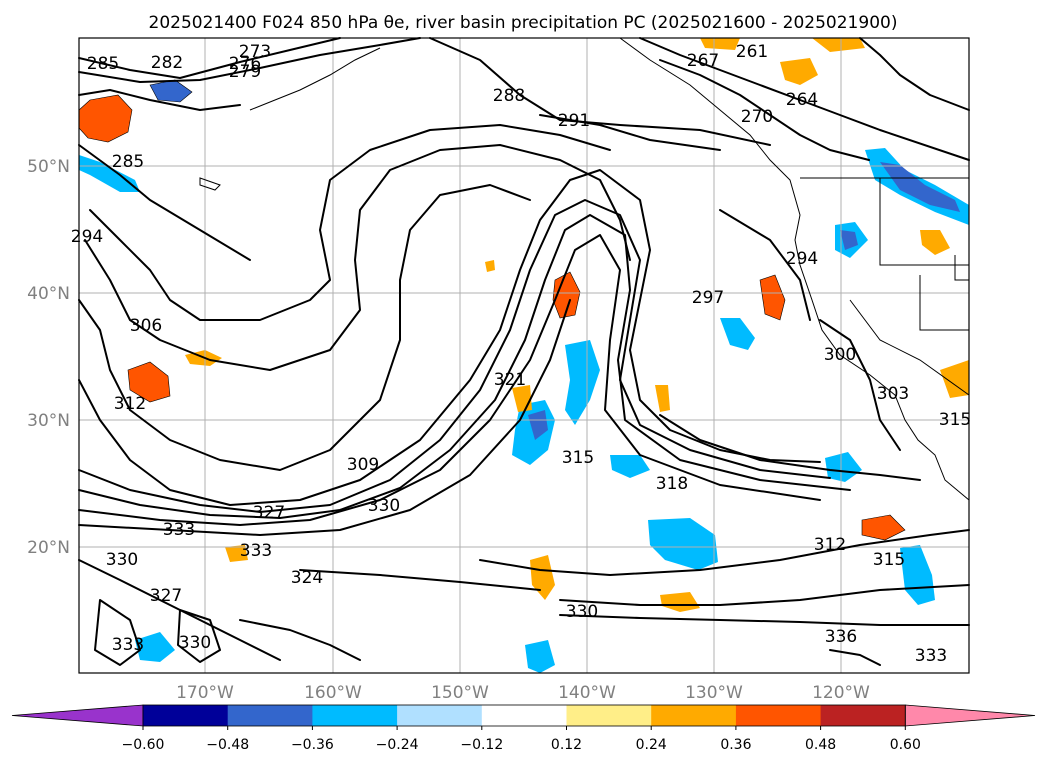 This screenshot has width=1047, height=767. I want to click on contour-label: 291, so click(574, 121).